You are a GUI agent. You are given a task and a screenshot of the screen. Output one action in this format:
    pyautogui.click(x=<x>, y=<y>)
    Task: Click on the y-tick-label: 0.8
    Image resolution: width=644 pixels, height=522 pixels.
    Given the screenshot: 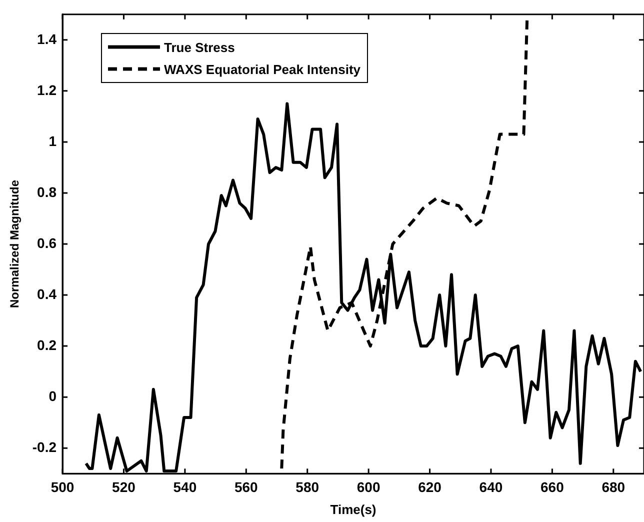 What is the action you would take?
    pyautogui.click(x=47, y=192)
    